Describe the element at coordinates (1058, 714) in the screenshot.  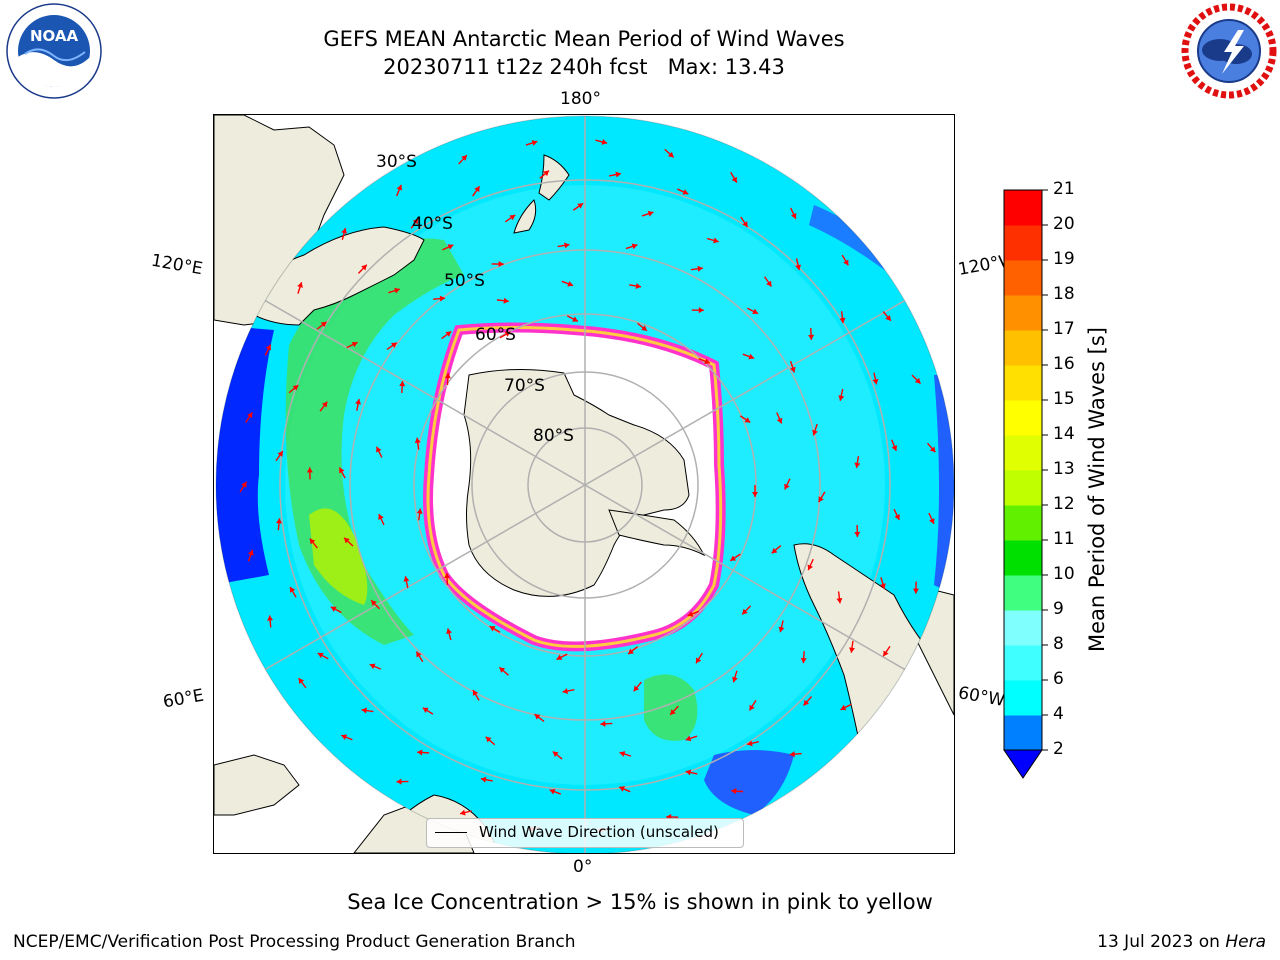
I see `colorbar-tick-label: 4` at that location.